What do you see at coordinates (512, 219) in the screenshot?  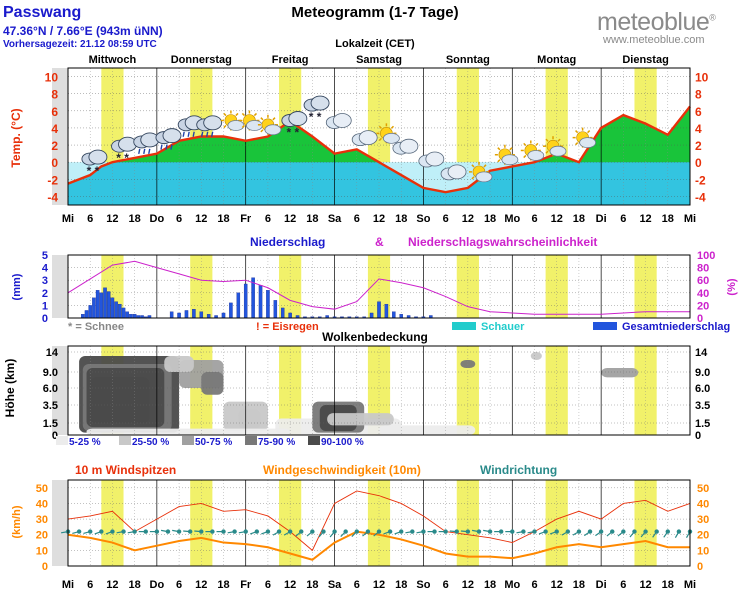 I see `time-label-temp: Mo` at bounding box center [512, 219].